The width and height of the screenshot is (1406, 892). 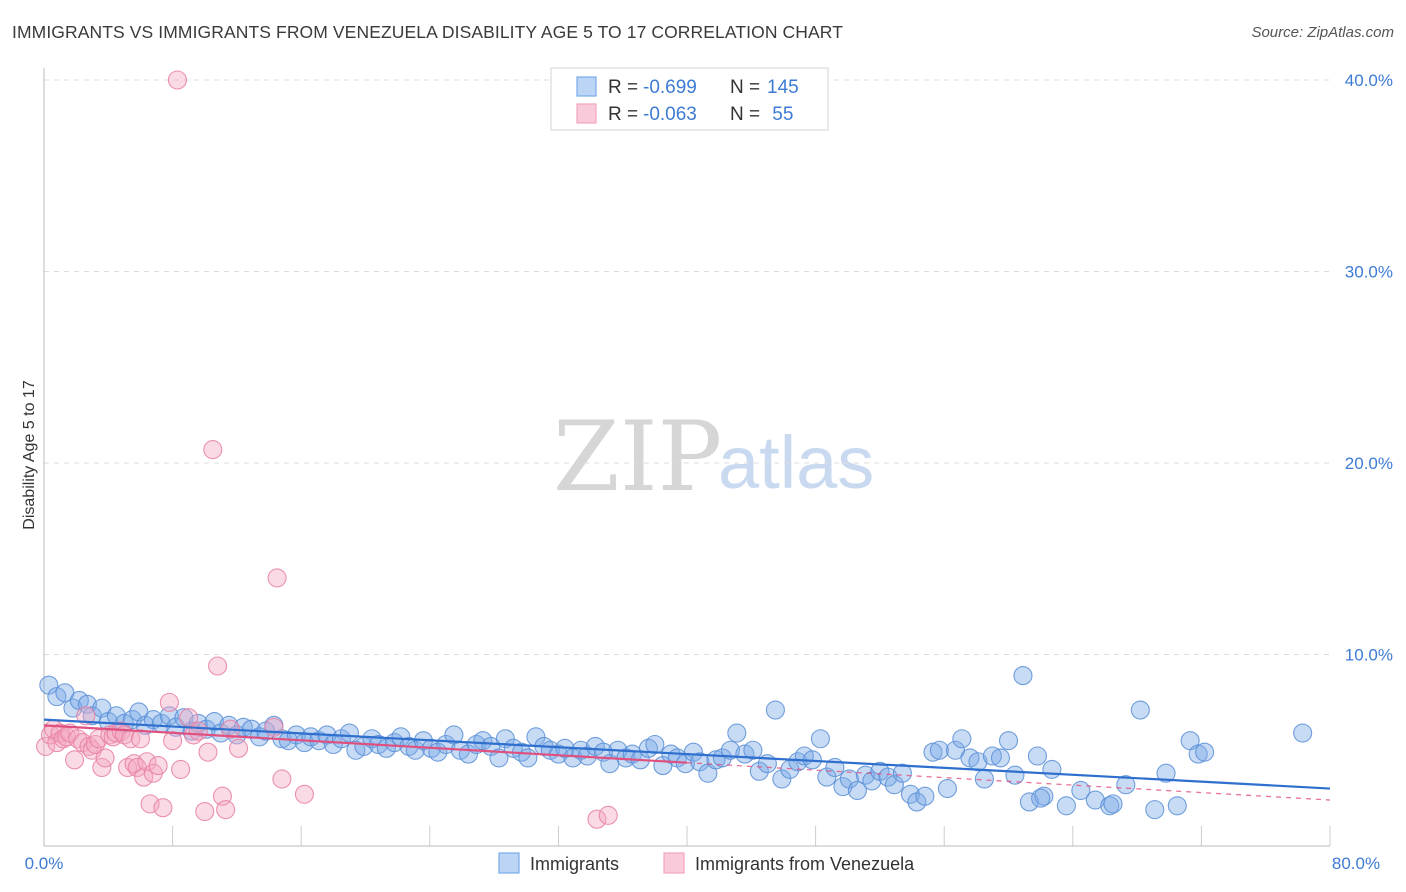 I want to click on source-credit: Source: ZipAtlas.com, so click(x=1322, y=32).